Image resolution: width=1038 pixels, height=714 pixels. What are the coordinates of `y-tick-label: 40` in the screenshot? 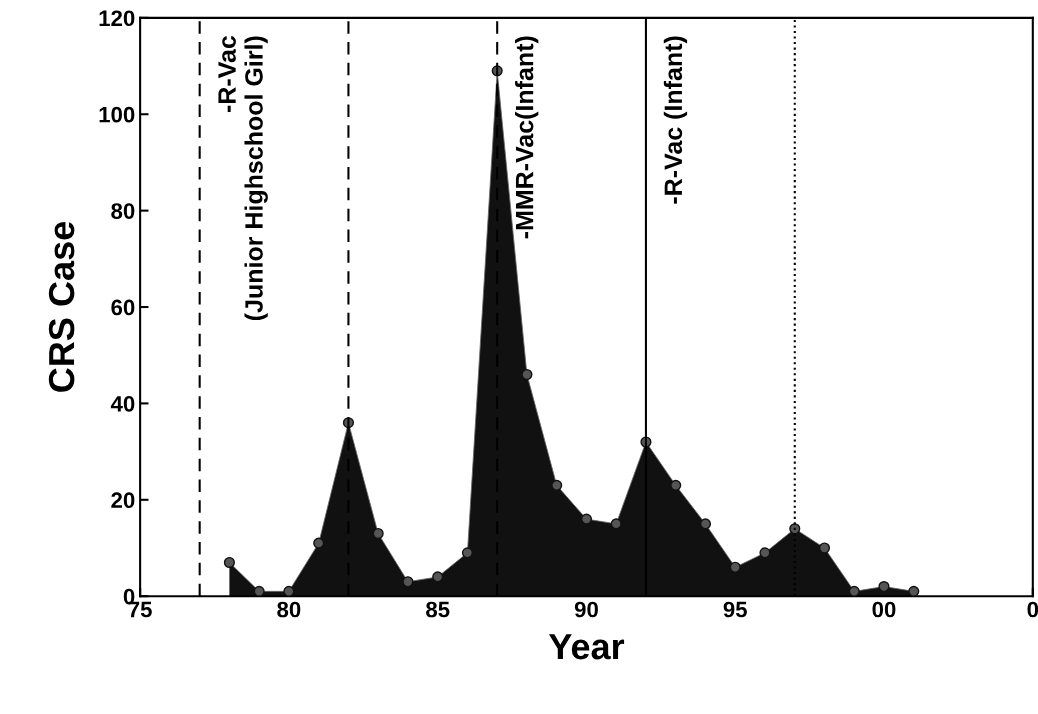 It's located at (122, 403).